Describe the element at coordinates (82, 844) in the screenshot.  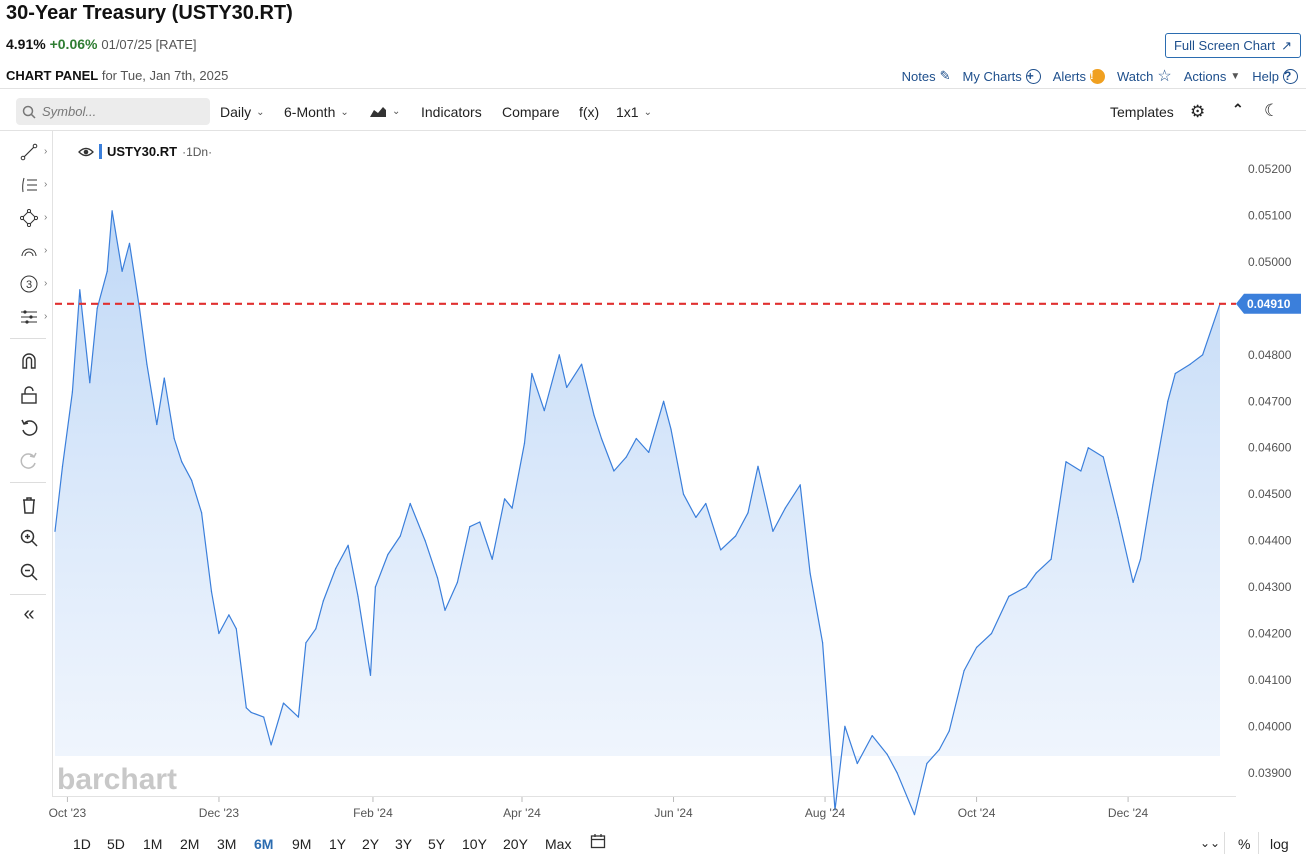
I see `range-button-1d: 1D` at that location.